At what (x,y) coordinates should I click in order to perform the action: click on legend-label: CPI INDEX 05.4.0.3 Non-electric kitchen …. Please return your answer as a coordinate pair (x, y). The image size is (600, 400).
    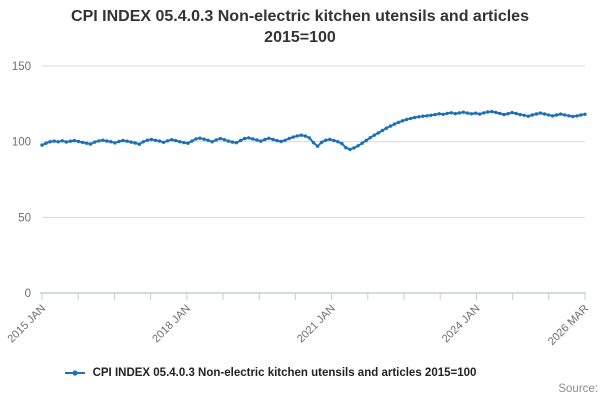
    Looking at the image, I should click on (284, 373).